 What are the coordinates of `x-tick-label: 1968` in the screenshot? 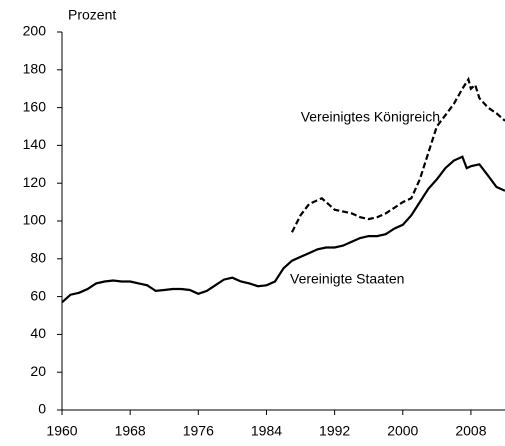 It's located at (130, 431).